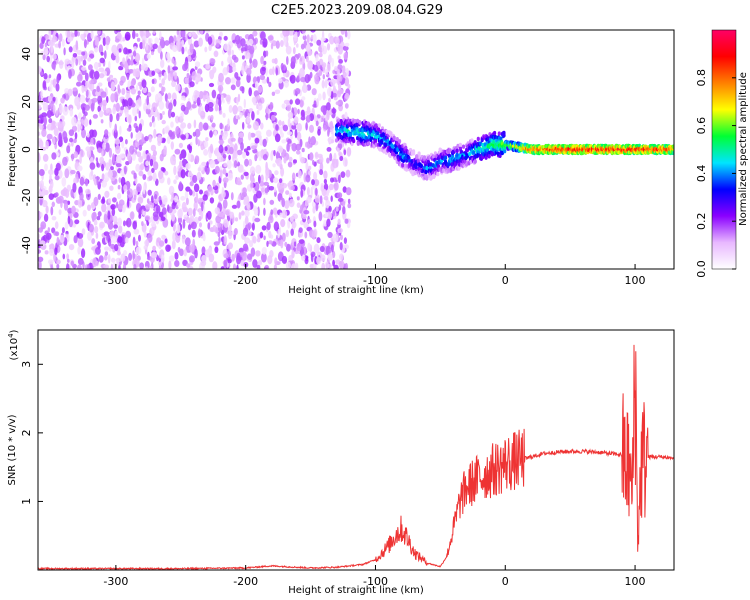 The image size is (750, 600). Describe the element at coordinates (26, 197) in the screenshot. I see `spectrogram-y-tick-label: -20` at that location.